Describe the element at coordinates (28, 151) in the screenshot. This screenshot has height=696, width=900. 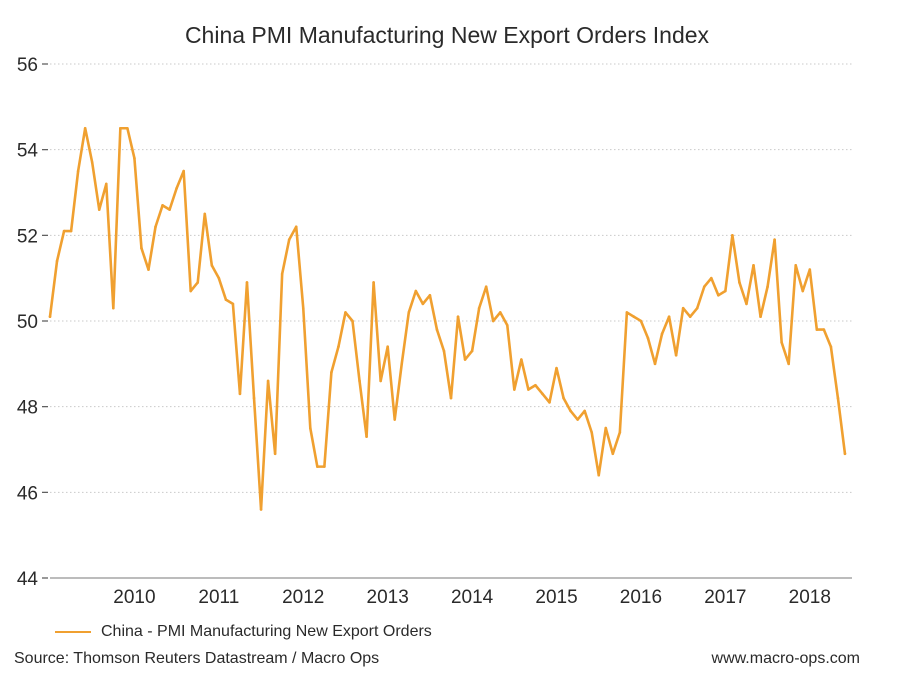
I see `y-tick-label: 54` at that location.